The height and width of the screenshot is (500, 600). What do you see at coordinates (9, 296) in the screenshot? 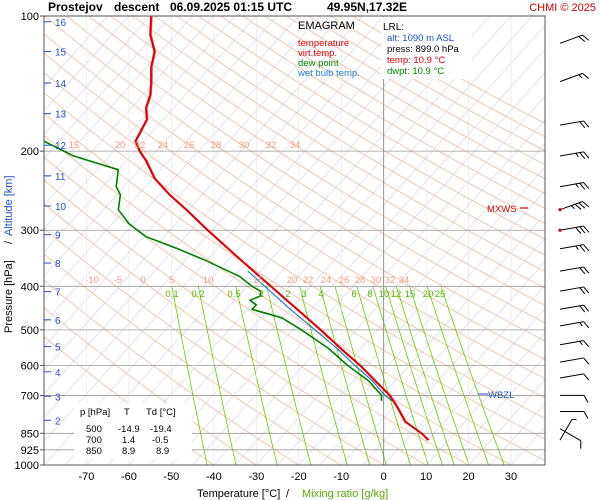
I see `y-axis-label: Pressure [hPa]` at bounding box center [9, 296].